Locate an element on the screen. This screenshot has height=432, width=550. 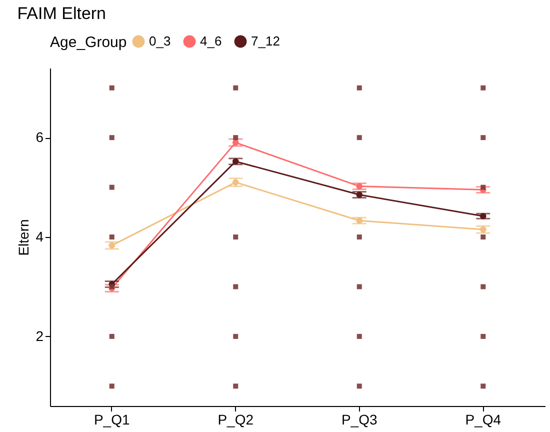
y-tick-label: 2 is located at coordinates (40, 336).